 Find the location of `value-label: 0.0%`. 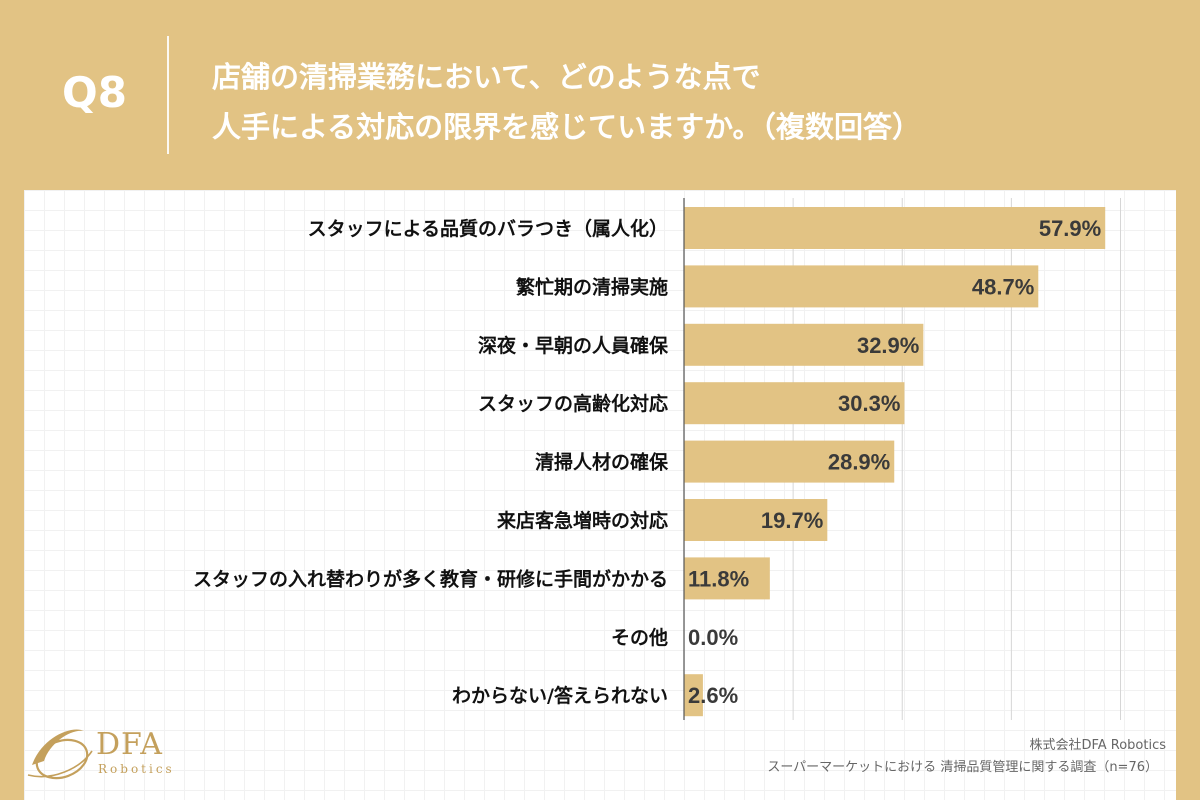

value-label: 0.0% is located at coordinates (713, 637).